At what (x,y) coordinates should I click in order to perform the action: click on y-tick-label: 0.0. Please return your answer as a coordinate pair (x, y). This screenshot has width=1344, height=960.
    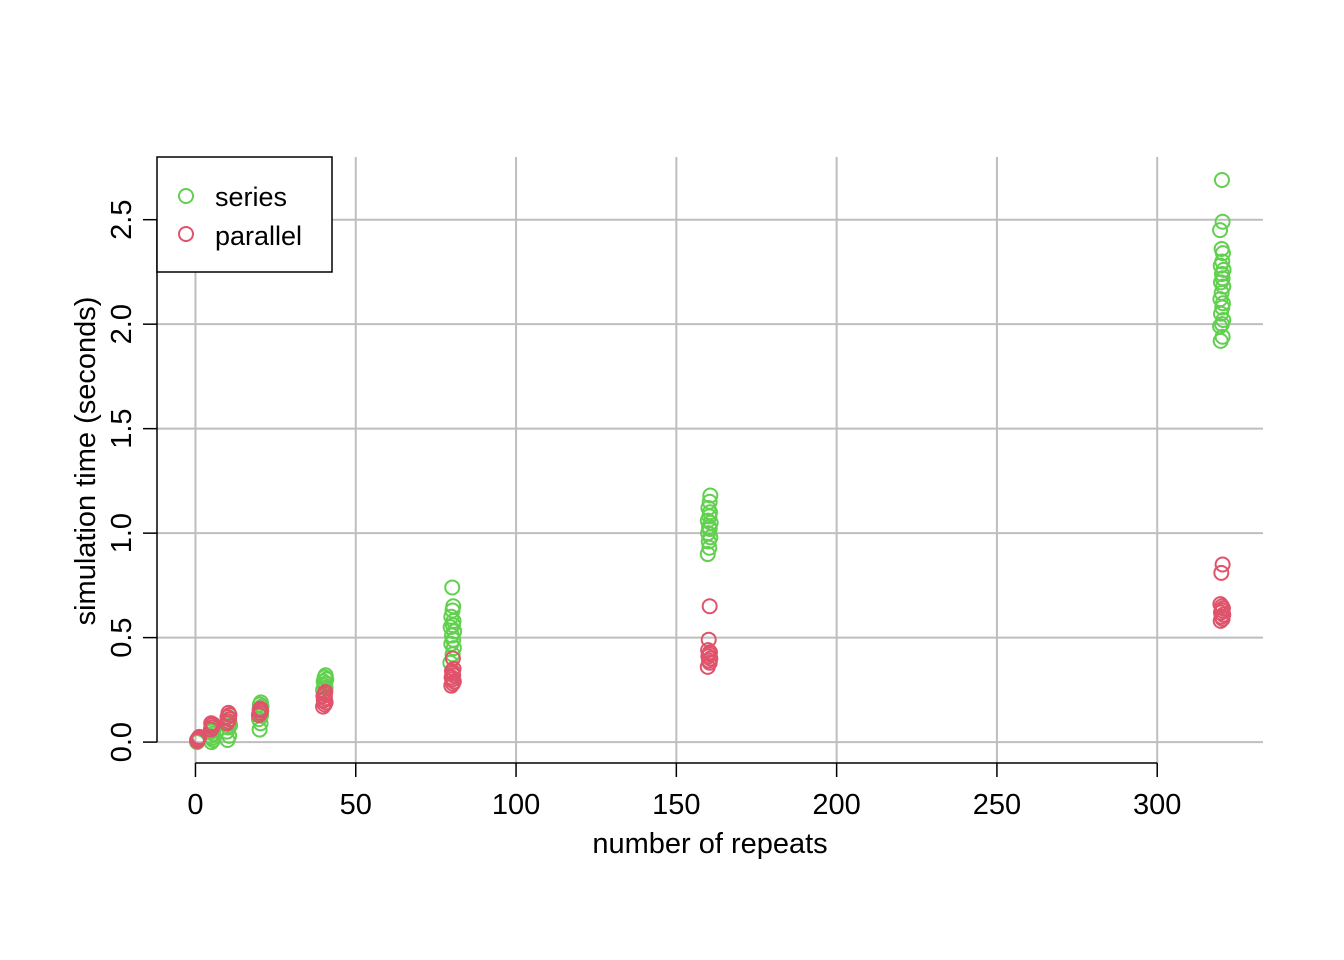
    Looking at the image, I should click on (122, 742).